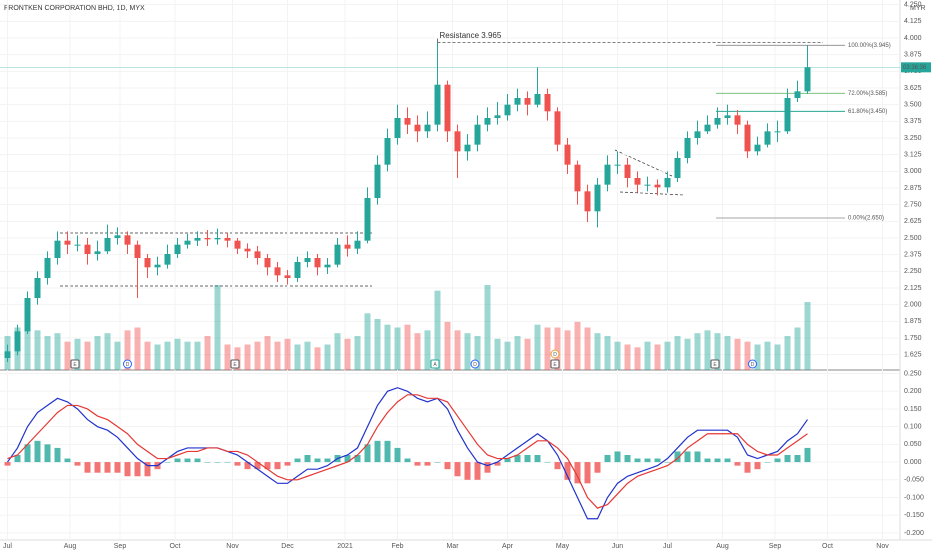 The image size is (932, 550). What do you see at coordinates (913, 205) in the screenshot?
I see `y-tick-label: 2.750` at bounding box center [913, 205].